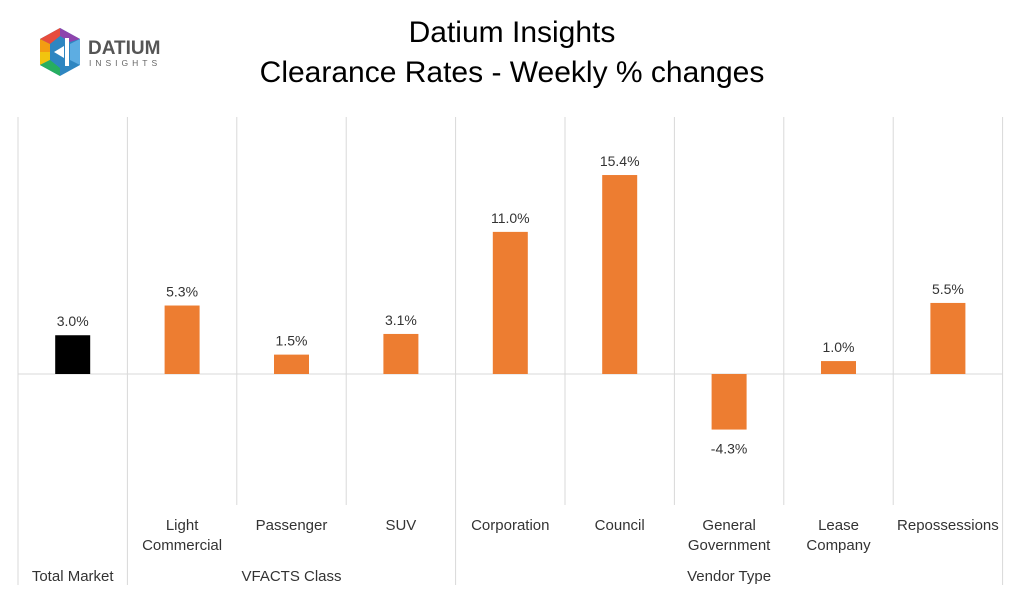 The width and height of the screenshot is (1024, 595). What do you see at coordinates (125, 63) in the screenshot?
I see `svg-text: INSIGHTS` at bounding box center [125, 63].